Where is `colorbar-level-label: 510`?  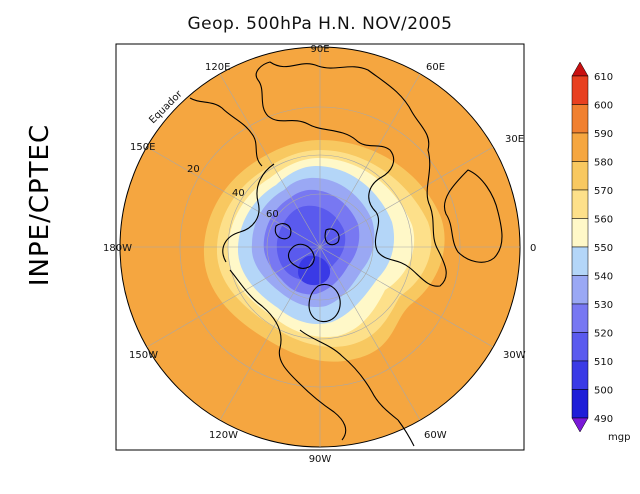
colorbar-level-label: 510 is located at coordinates (603, 362).